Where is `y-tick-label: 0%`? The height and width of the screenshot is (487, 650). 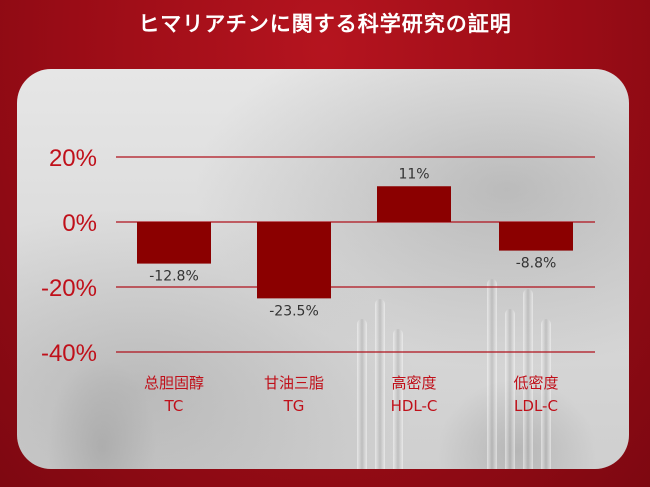
y-tick-label: 0% is located at coordinates (79, 223).